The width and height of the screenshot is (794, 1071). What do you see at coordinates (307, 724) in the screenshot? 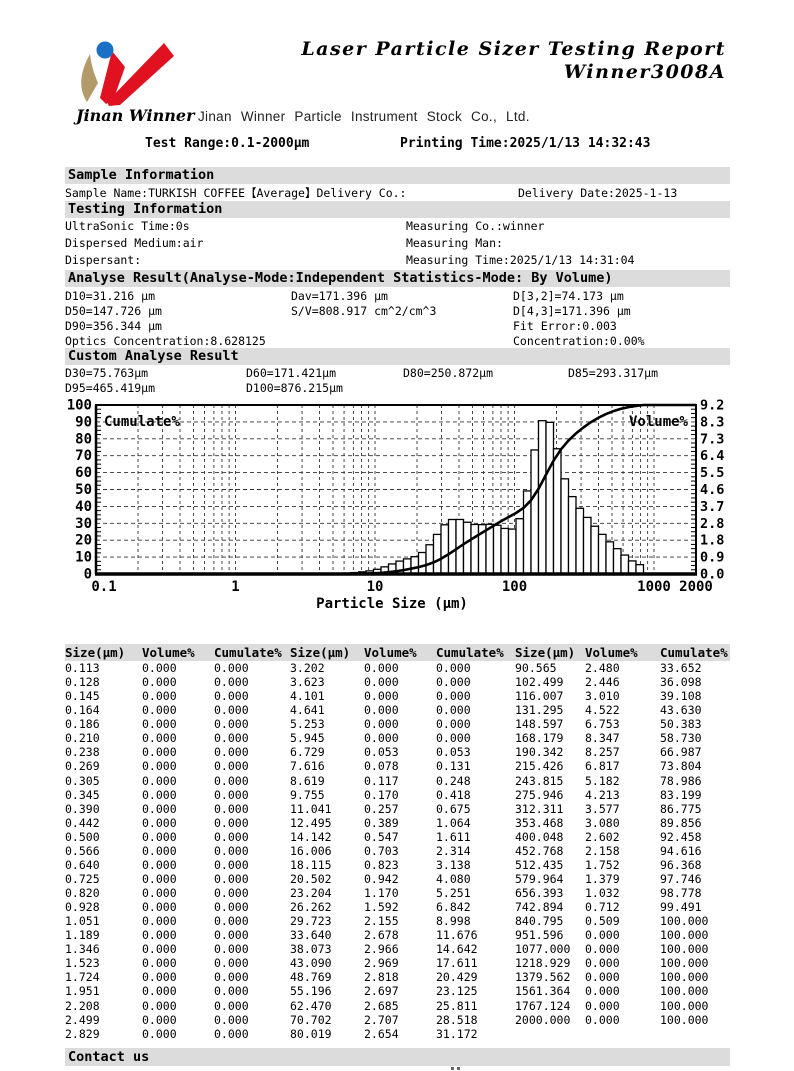
I see `table-cell: 5.253` at bounding box center [307, 724].